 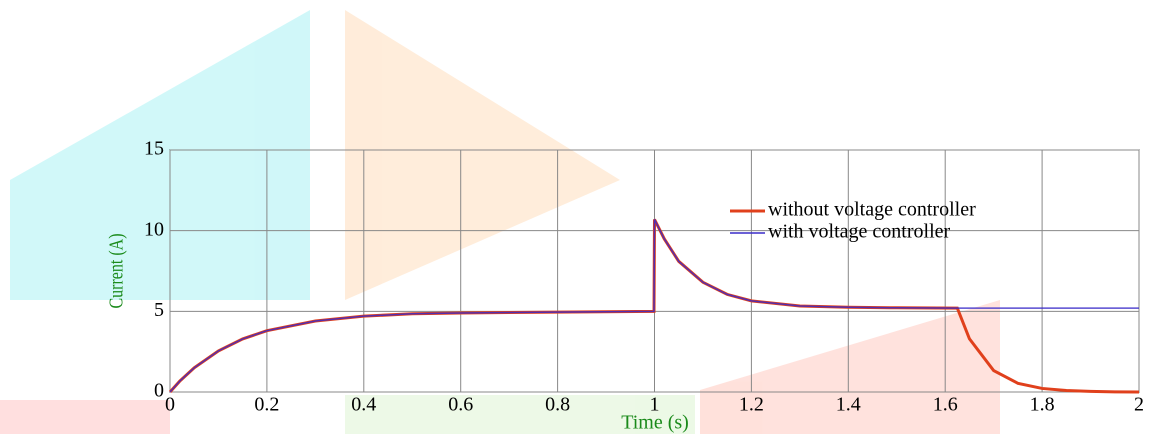 I want to click on x-tick-label: 1.8, so click(x=1042, y=405).